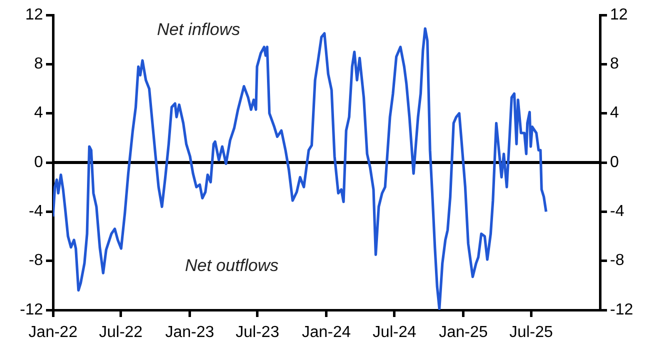 This screenshot has height=355, width=656. I want to click on y2-tick-label: -12, so click(622, 309).